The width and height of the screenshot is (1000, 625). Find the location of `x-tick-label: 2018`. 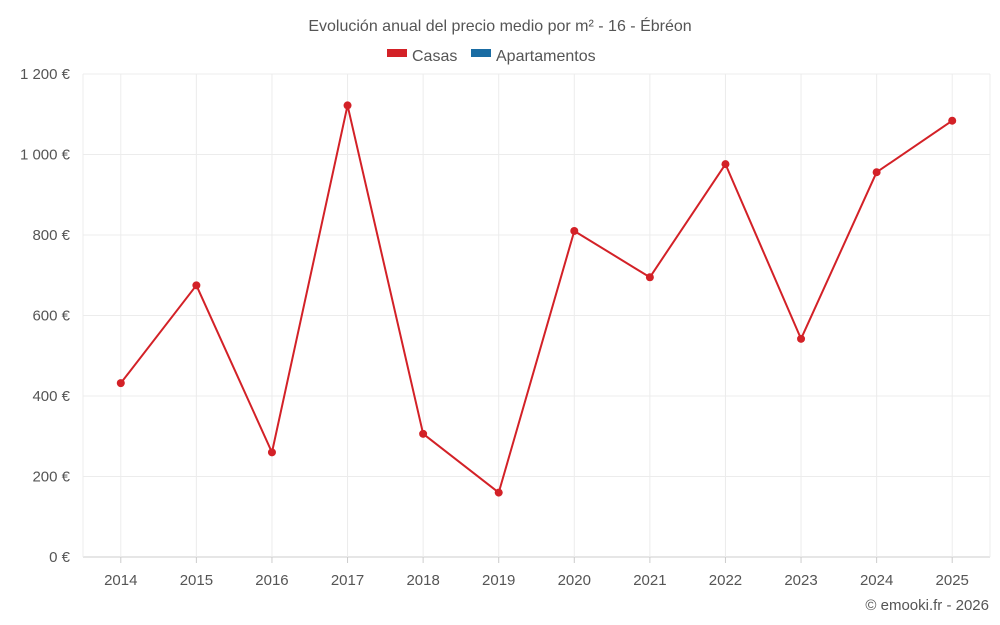

x-tick-label: 2018 is located at coordinates (422, 580).